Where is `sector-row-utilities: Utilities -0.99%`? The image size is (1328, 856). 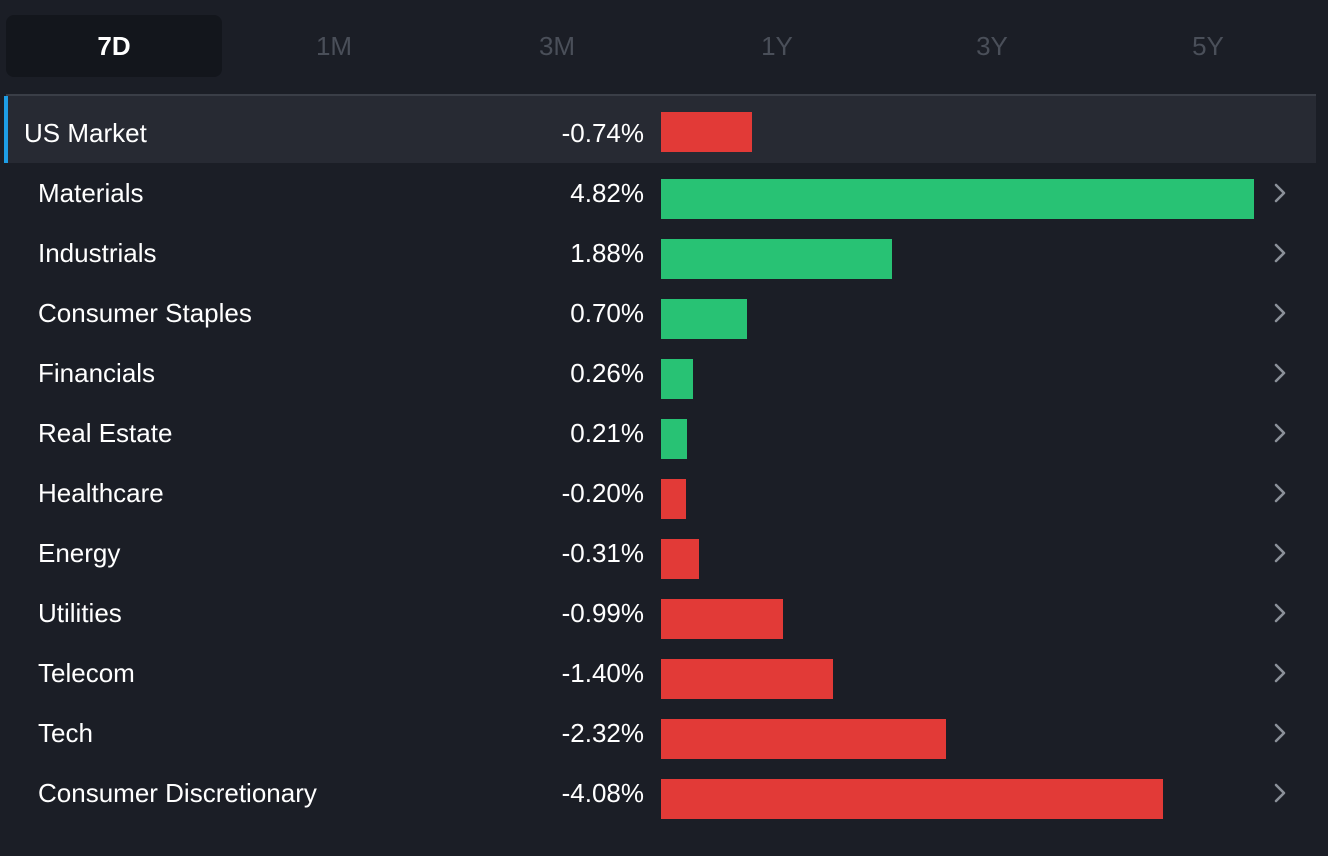 sector-row-utilities: Utilities -0.99% is located at coordinates (660, 613).